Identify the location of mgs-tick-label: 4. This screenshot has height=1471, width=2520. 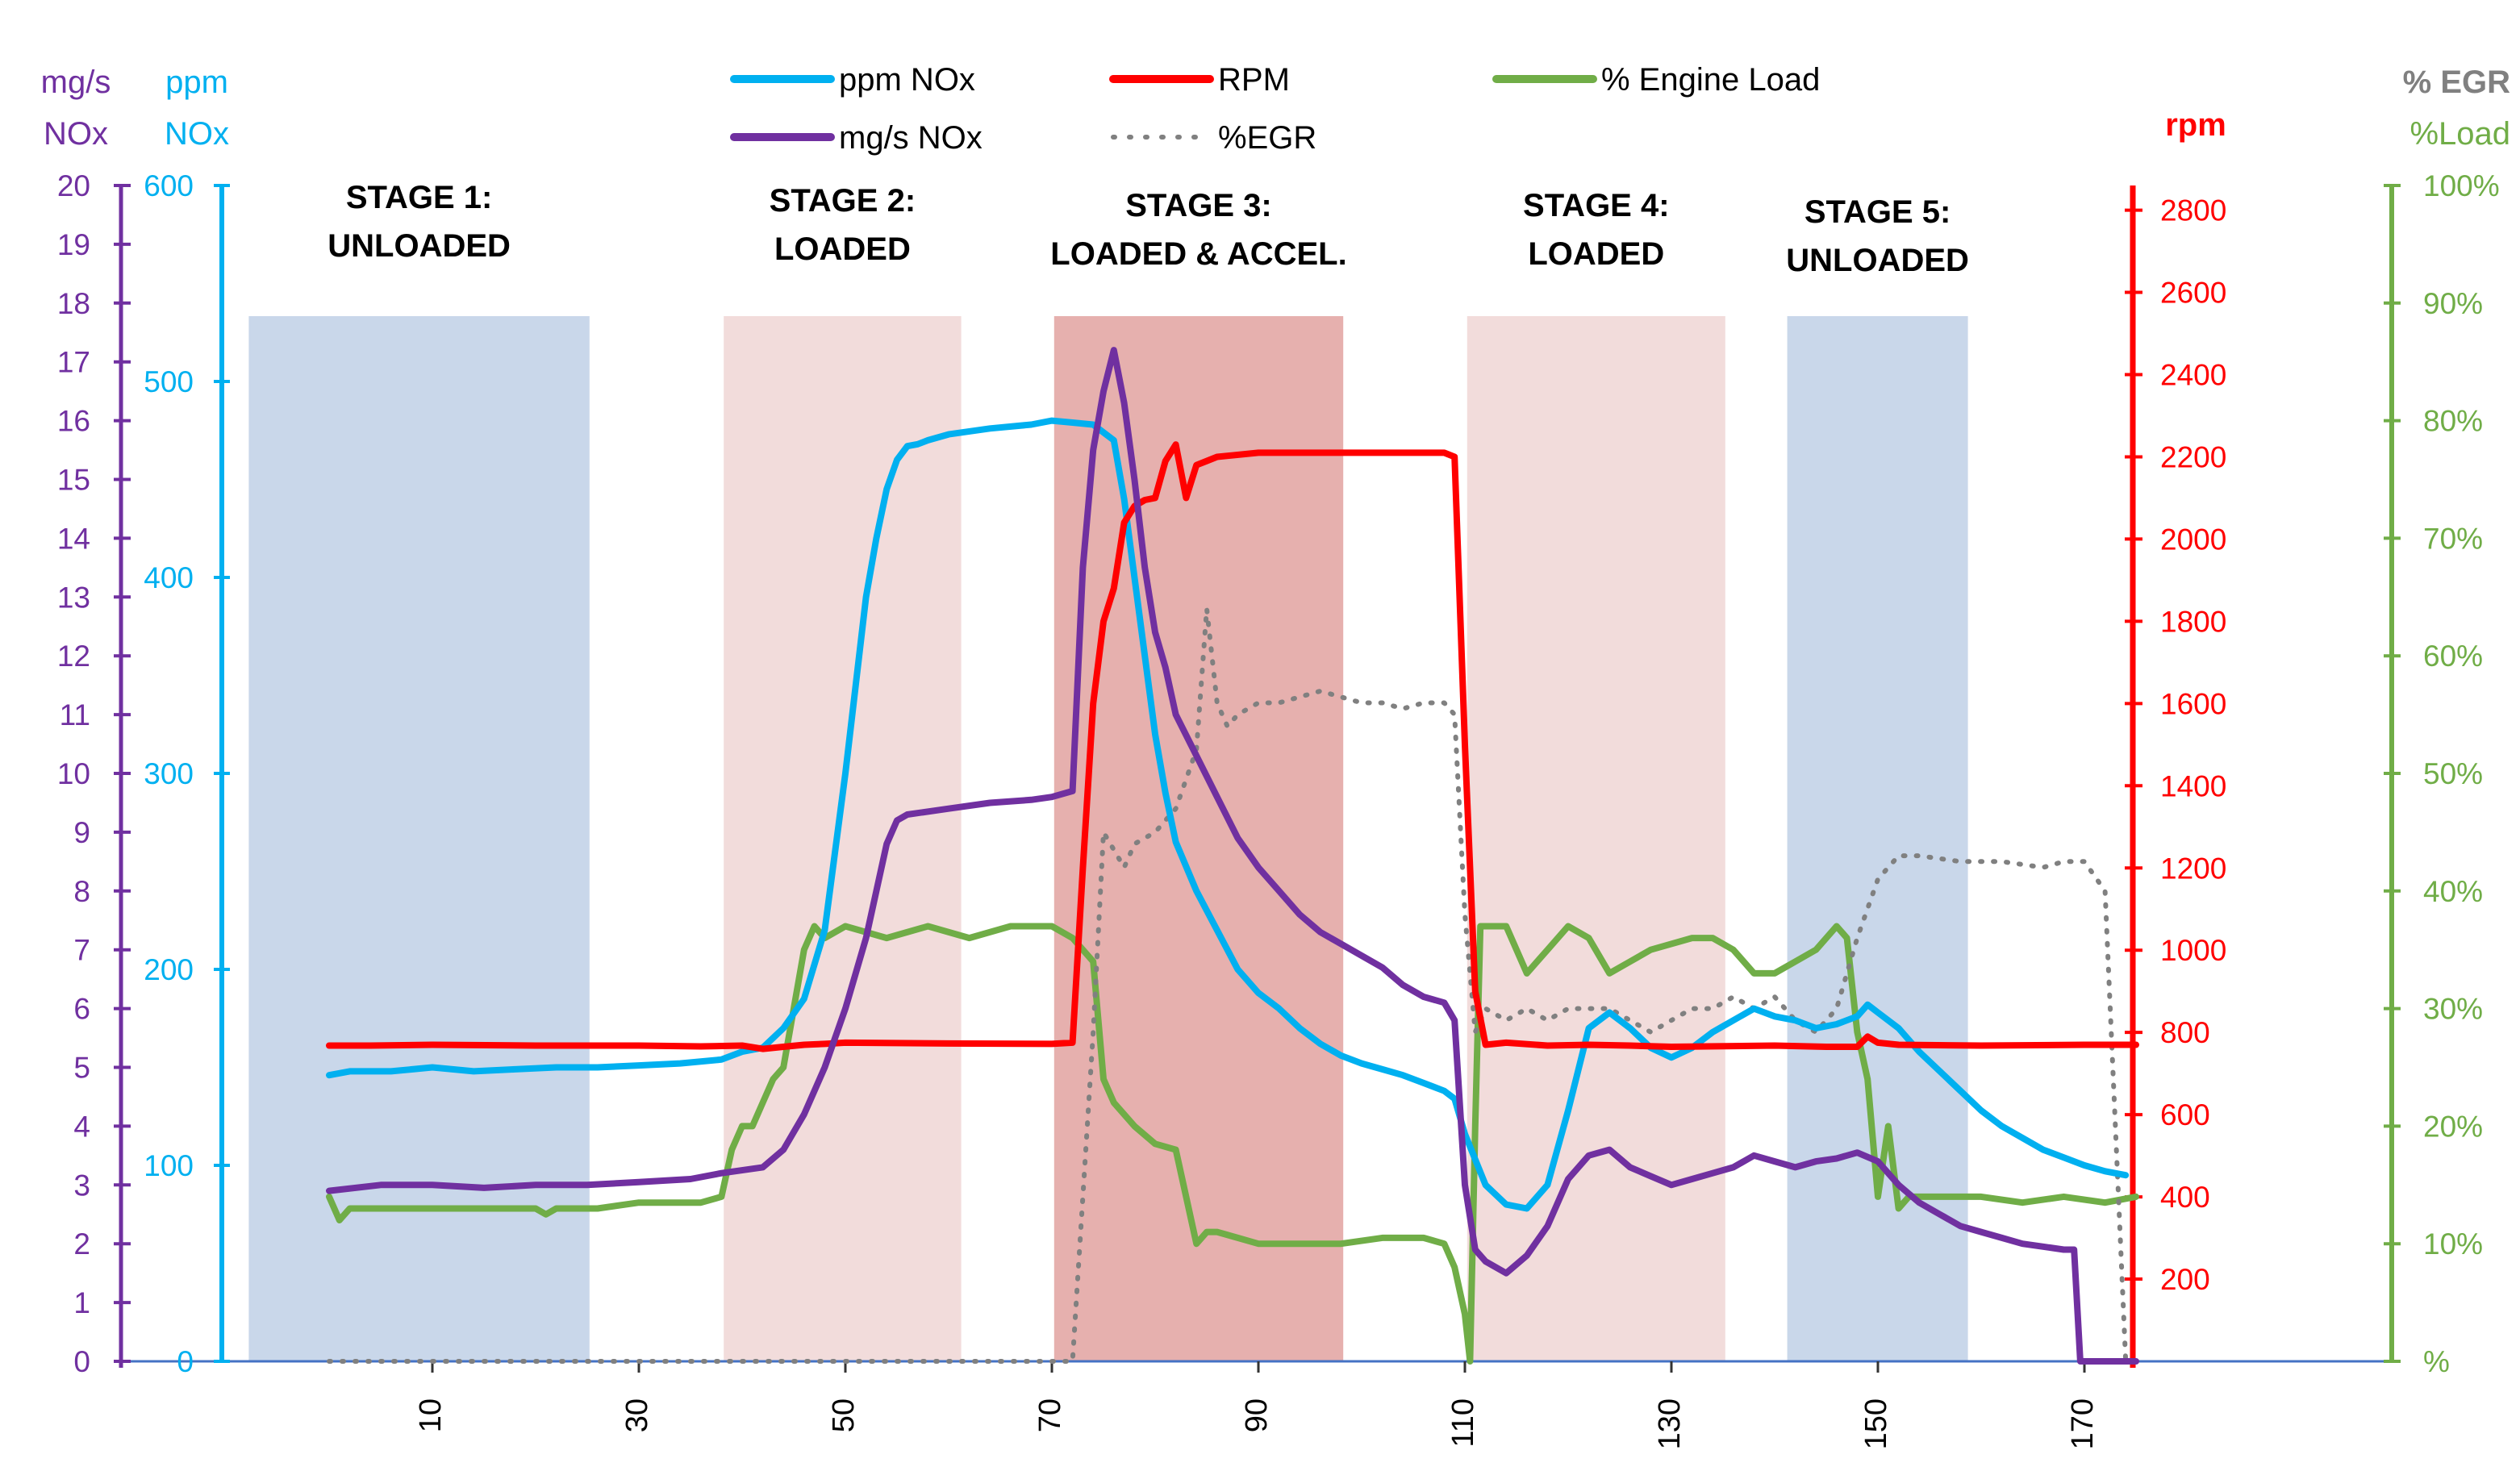
(81, 1126).